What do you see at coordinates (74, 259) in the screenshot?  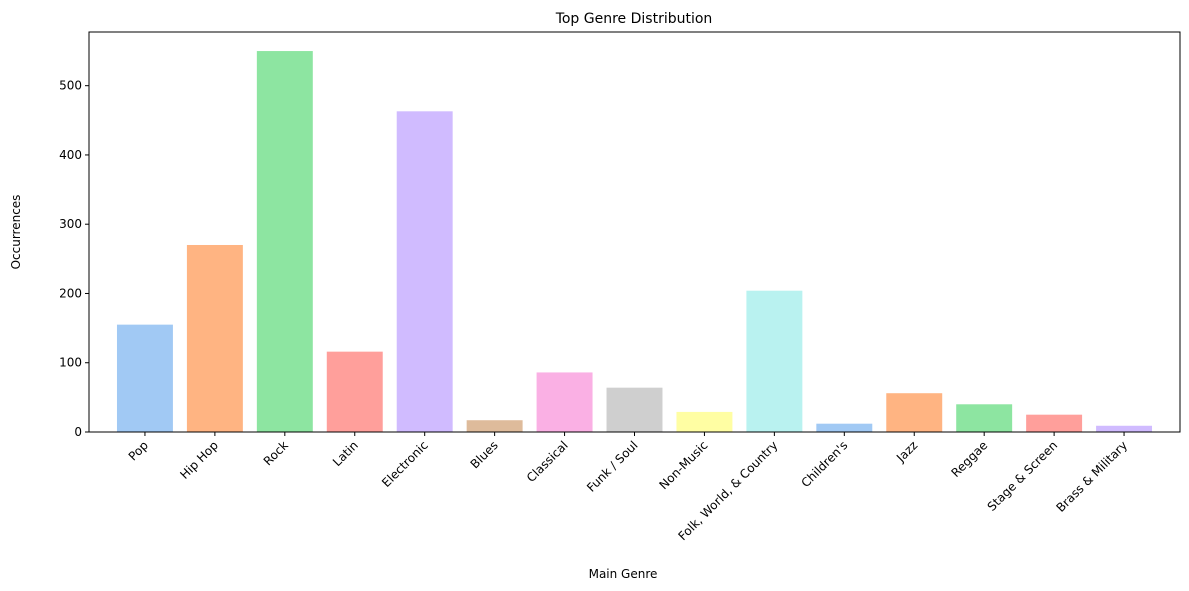 I see `y-axis-ticks: 0 100 200 300 400 500` at bounding box center [74, 259].